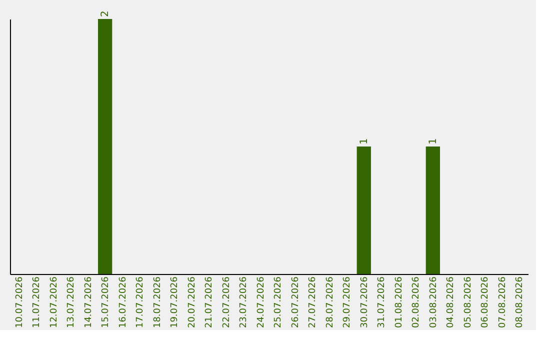 This screenshot has width=540, height=340. What do you see at coordinates (433, 302) in the screenshot?
I see `x-tick-label: 03.08.2026` at bounding box center [433, 302].